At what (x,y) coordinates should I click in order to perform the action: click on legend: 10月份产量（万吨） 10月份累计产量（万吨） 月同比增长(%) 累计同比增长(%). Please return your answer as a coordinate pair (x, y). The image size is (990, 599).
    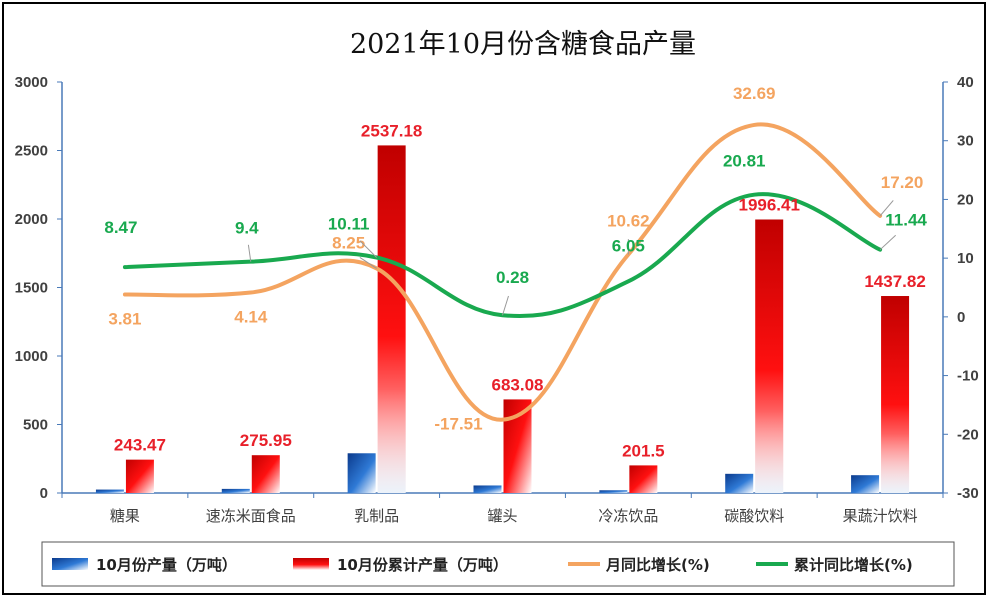
    Looking at the image, I should click on (498, 564).